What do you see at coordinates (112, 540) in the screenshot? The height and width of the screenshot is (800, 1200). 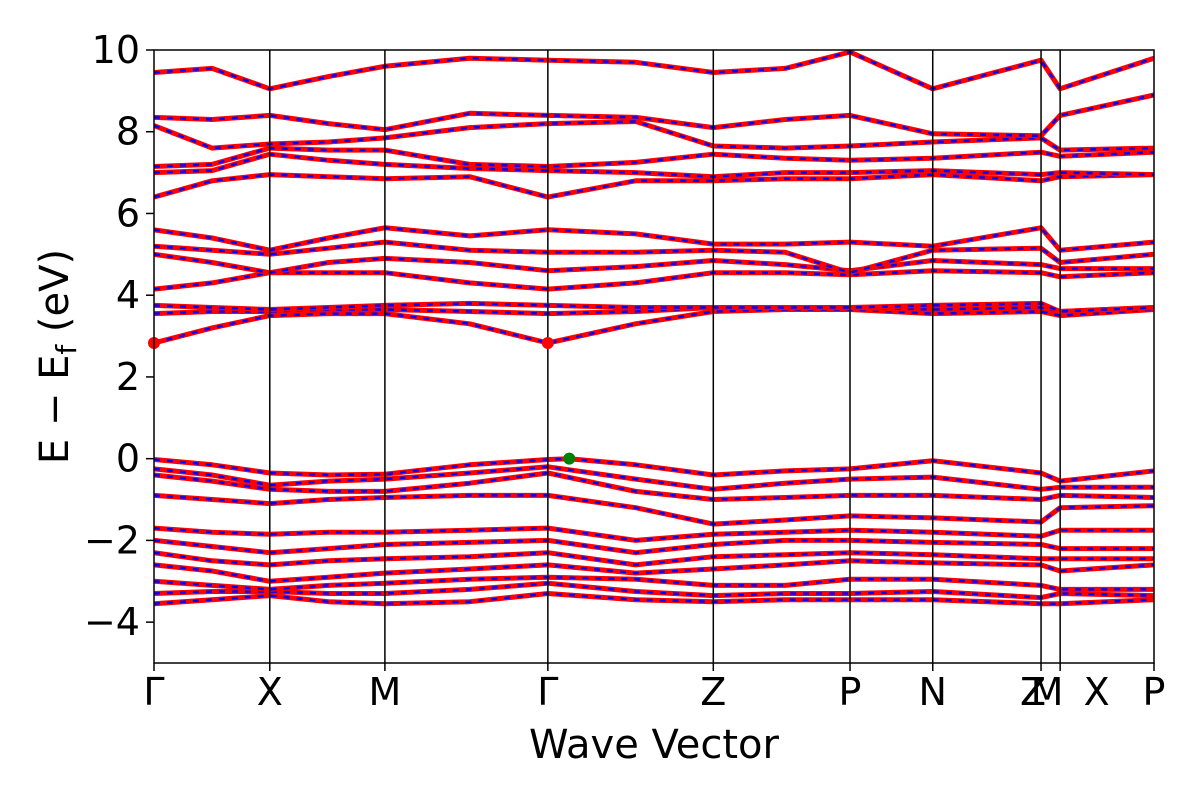 I see `y-tick-label: −2` at bounding box center [112, 540].